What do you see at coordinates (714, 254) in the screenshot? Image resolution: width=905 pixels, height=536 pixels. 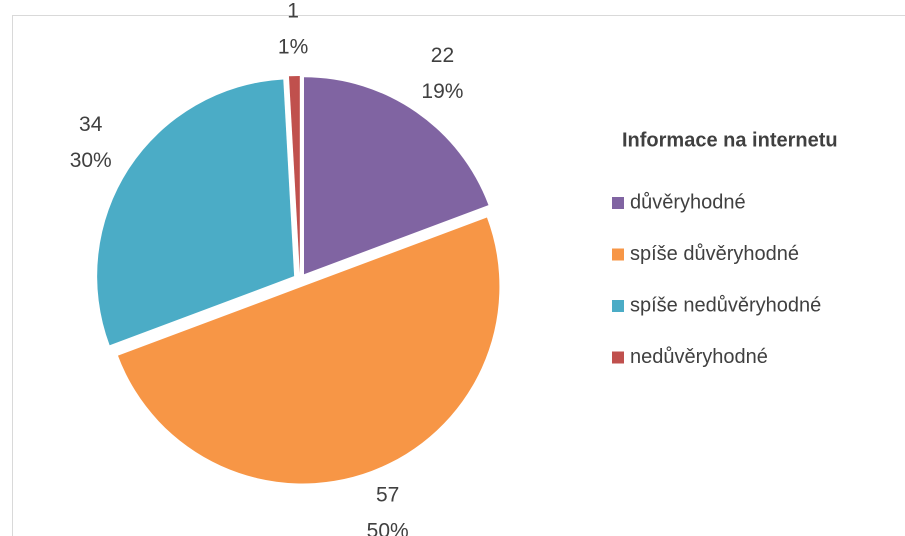 I see `legend-text: spíše důvěryhodné` at bounding box center [714, 254].